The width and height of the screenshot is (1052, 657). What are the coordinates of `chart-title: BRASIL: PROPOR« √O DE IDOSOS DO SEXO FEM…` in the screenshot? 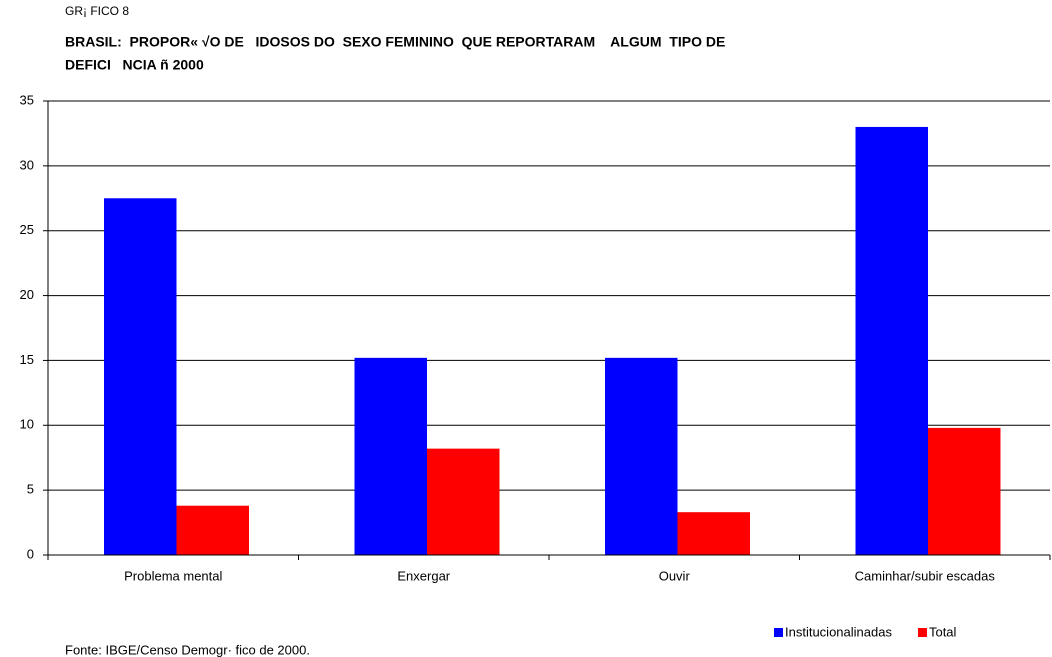 It's located at (395, 42).